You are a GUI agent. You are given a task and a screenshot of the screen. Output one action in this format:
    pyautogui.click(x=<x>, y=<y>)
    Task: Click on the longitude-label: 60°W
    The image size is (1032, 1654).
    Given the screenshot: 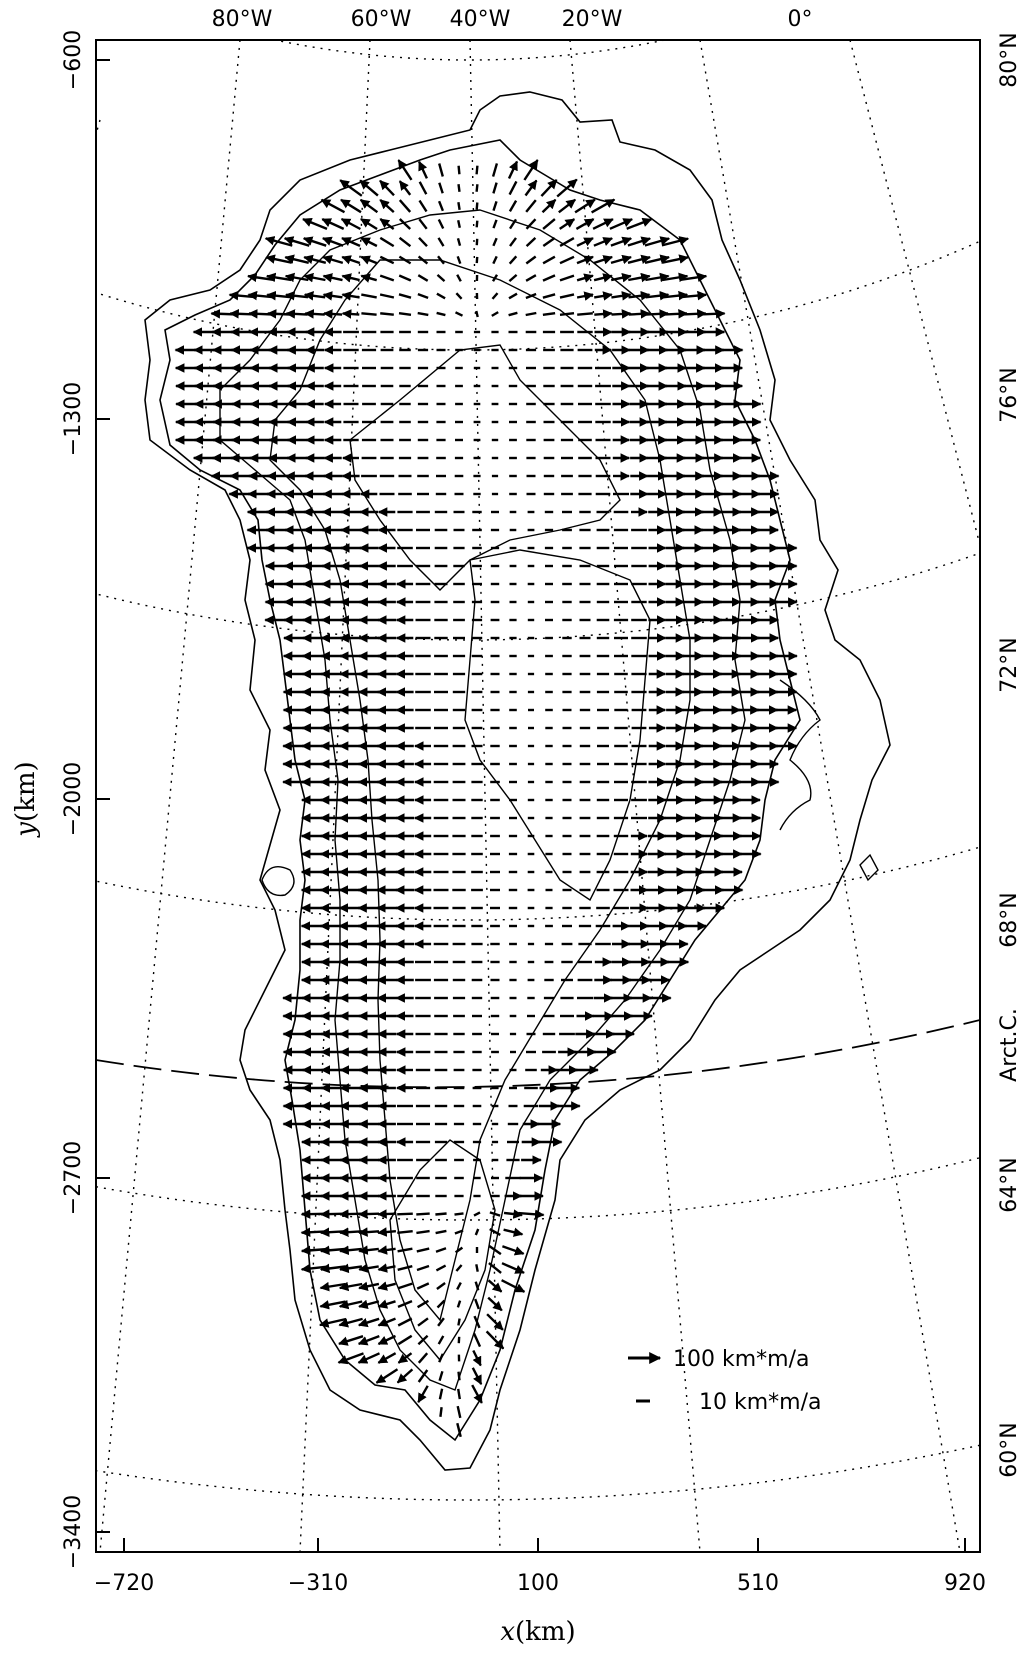 What is the action you would take?
    pyautogui.click(x=381, y=19)
    